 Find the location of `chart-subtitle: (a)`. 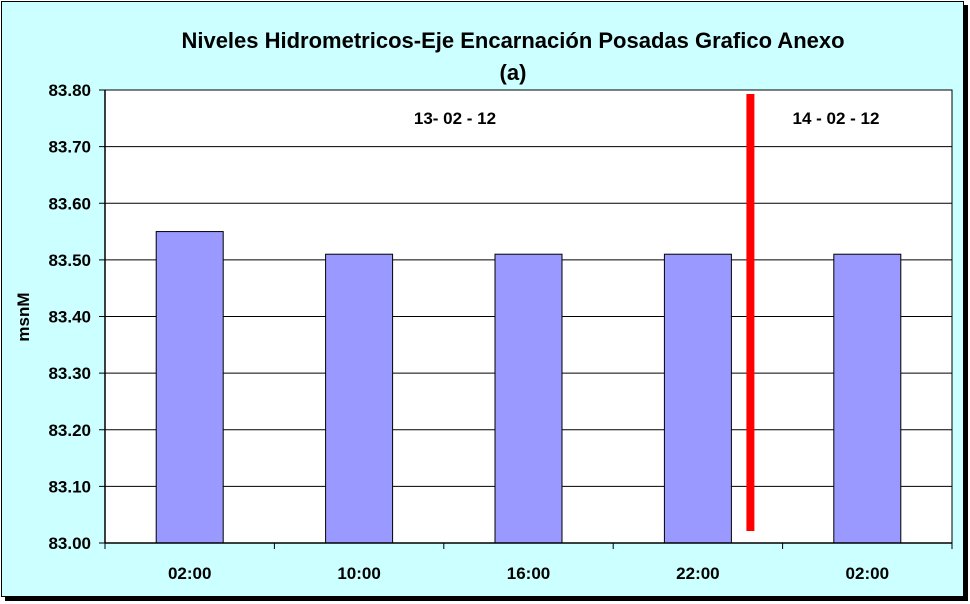

chart-subtitle: (a) is located at coordinates (513, 72).